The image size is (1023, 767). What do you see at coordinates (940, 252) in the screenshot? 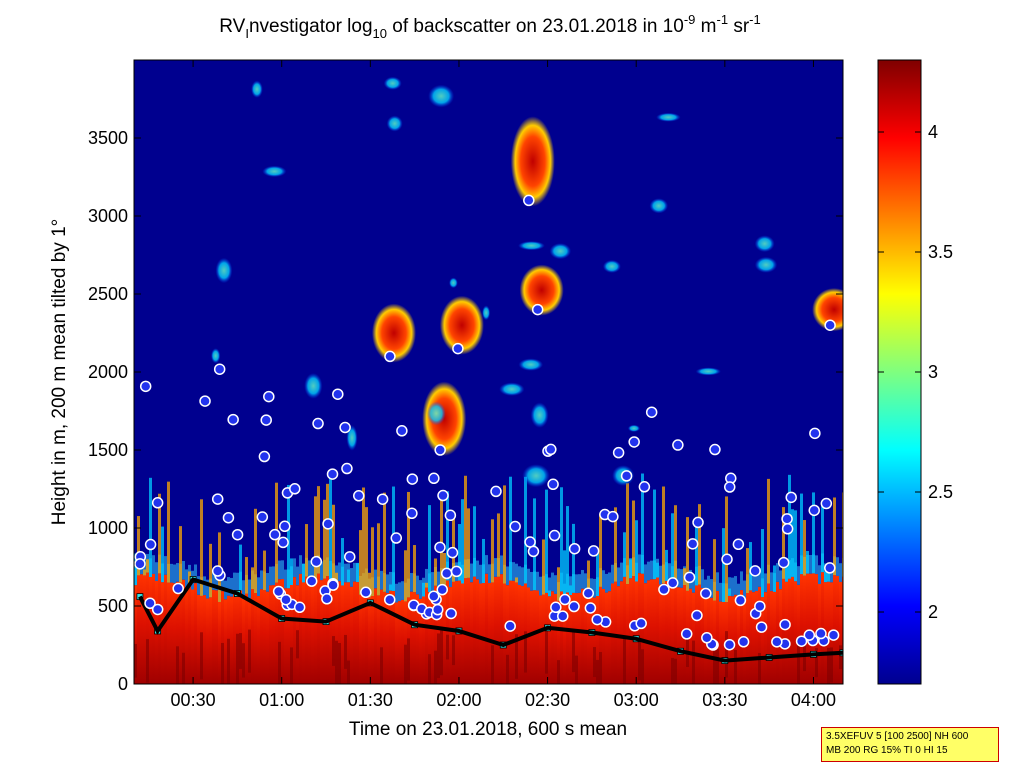
I see `colorbar-tick-label: 3.5` at bounding box center [940, 252].